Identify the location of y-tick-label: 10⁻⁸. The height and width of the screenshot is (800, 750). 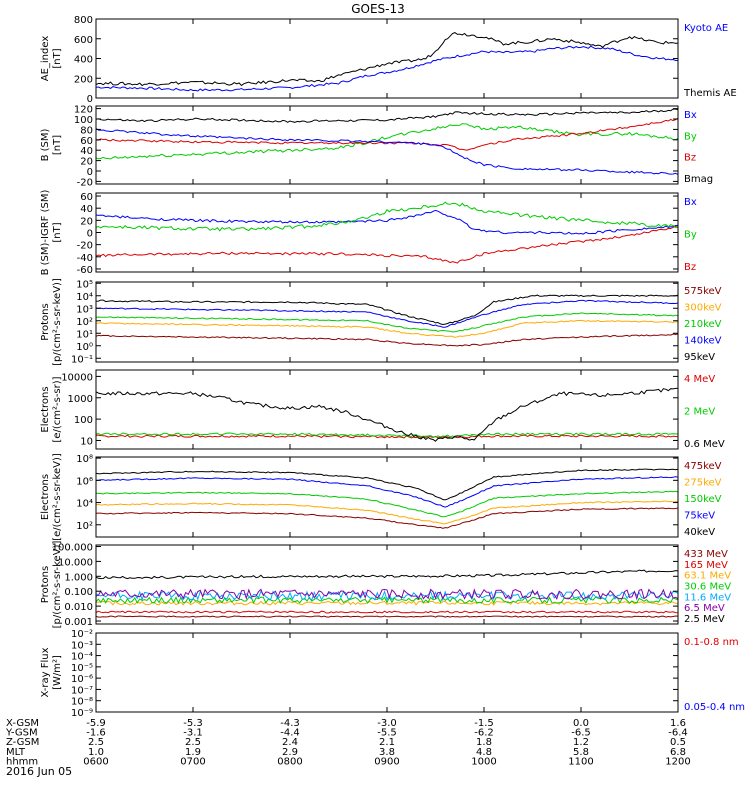
(82, 702).